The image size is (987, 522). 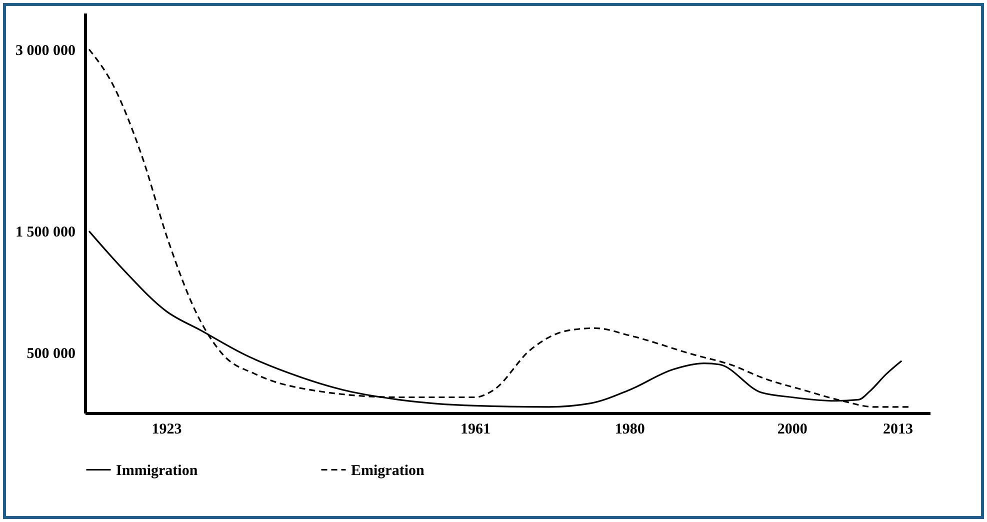 I want to click on x-tick-label: 1980, so click(x=629, y=430).